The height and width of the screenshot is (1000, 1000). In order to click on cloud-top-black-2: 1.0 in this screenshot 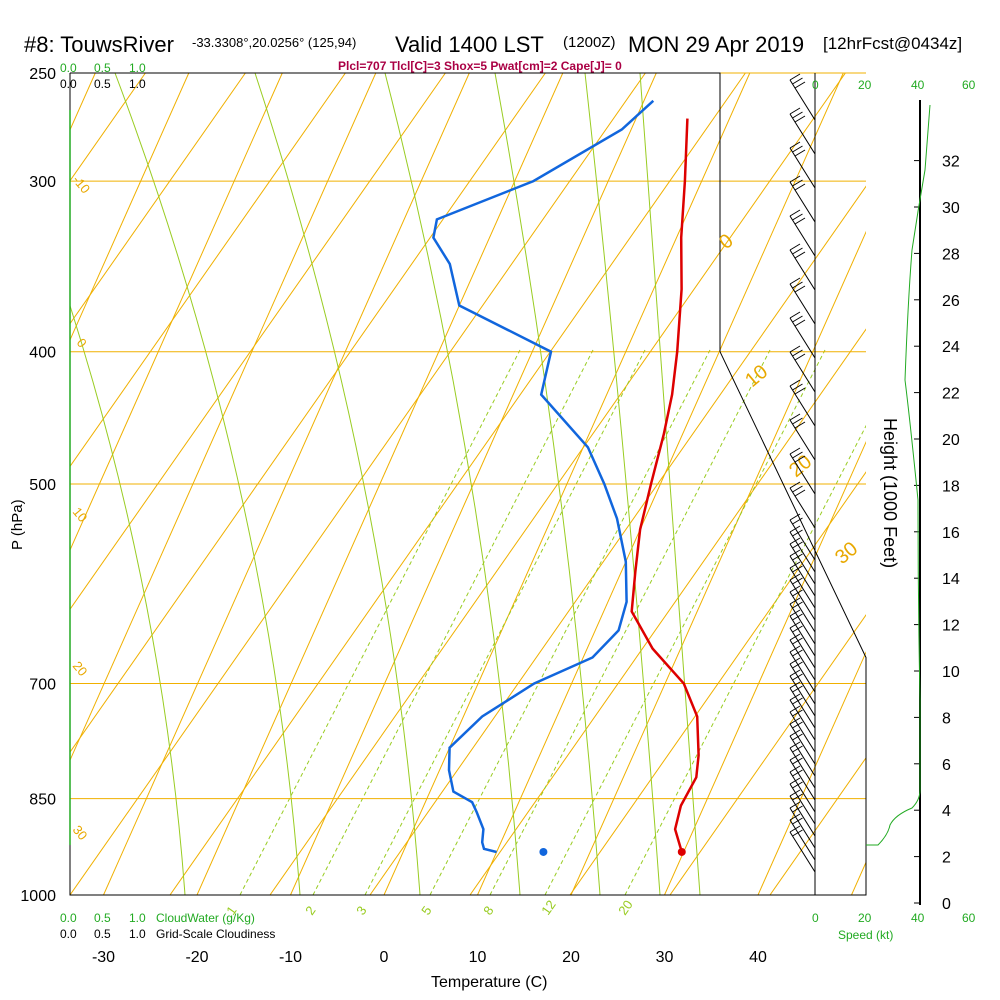, I will do `click(137, 84)`.